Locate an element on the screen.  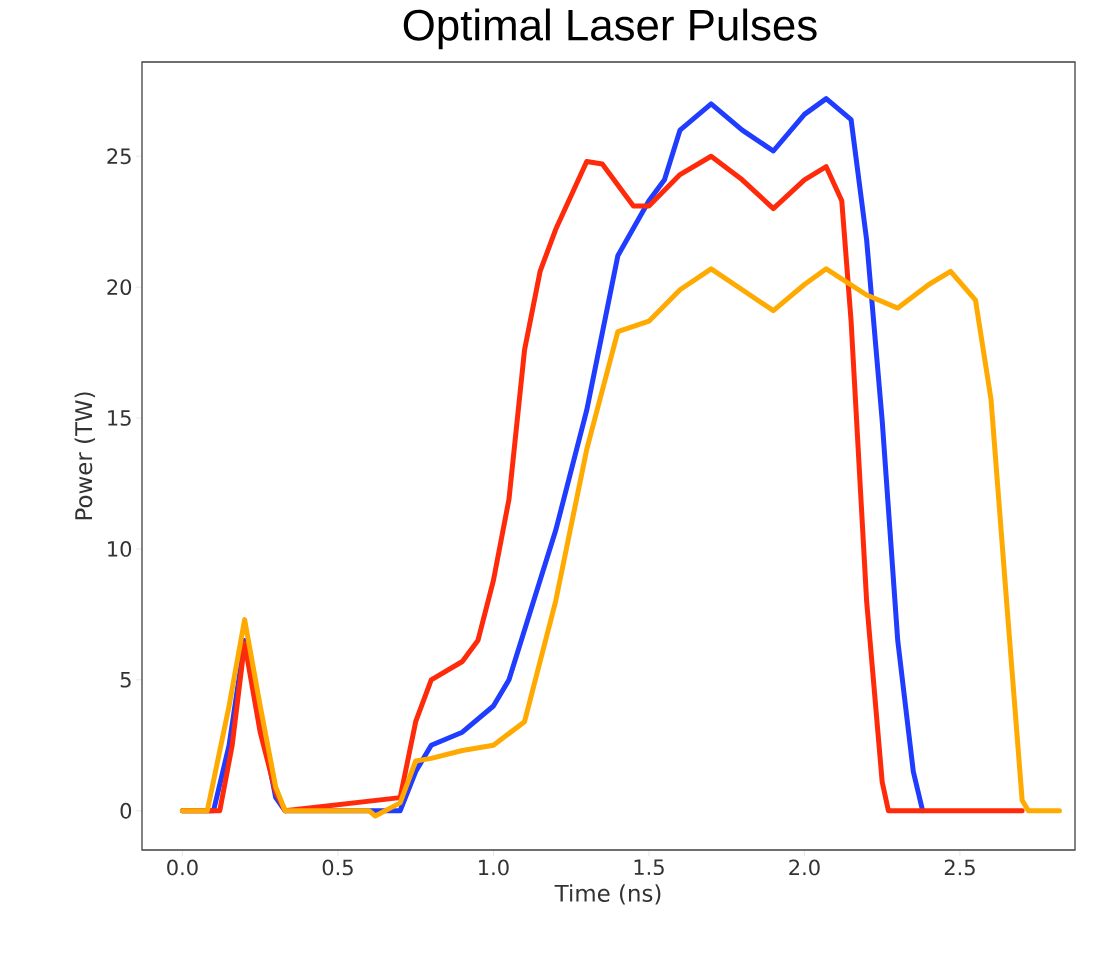
x-tick-label: 2.0 is located at coordinates (804, 867).